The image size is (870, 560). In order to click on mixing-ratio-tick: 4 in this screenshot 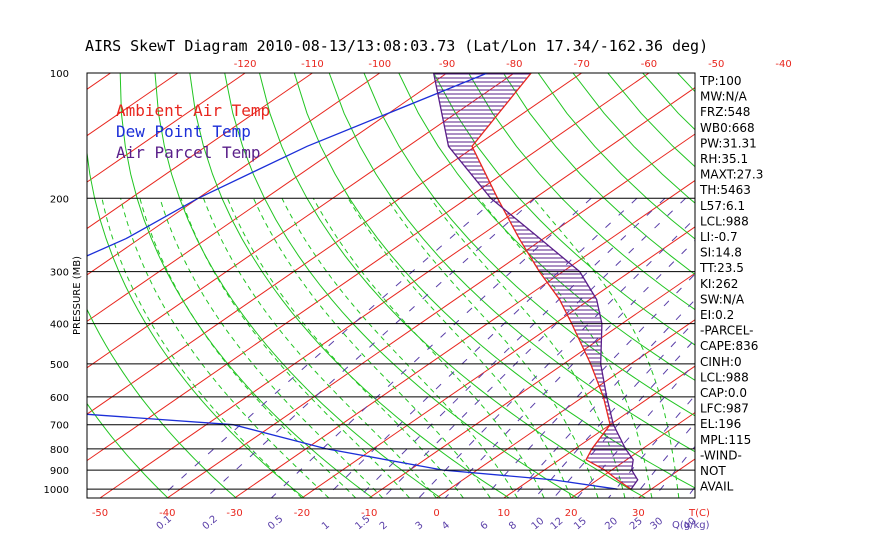, I will do `click(446, 526)`.